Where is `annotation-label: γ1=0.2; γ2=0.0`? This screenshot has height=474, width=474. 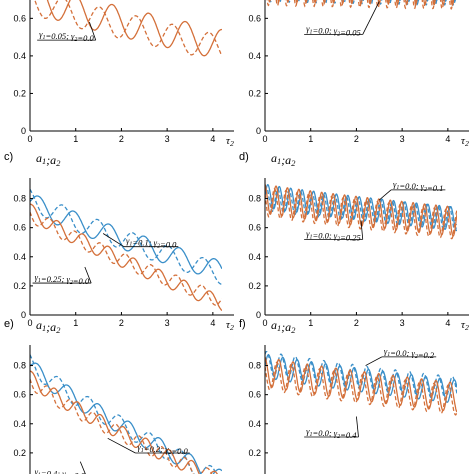
annotation-label: γ1=0.2; γ2=0.0 is located at coordinates (162, 449).